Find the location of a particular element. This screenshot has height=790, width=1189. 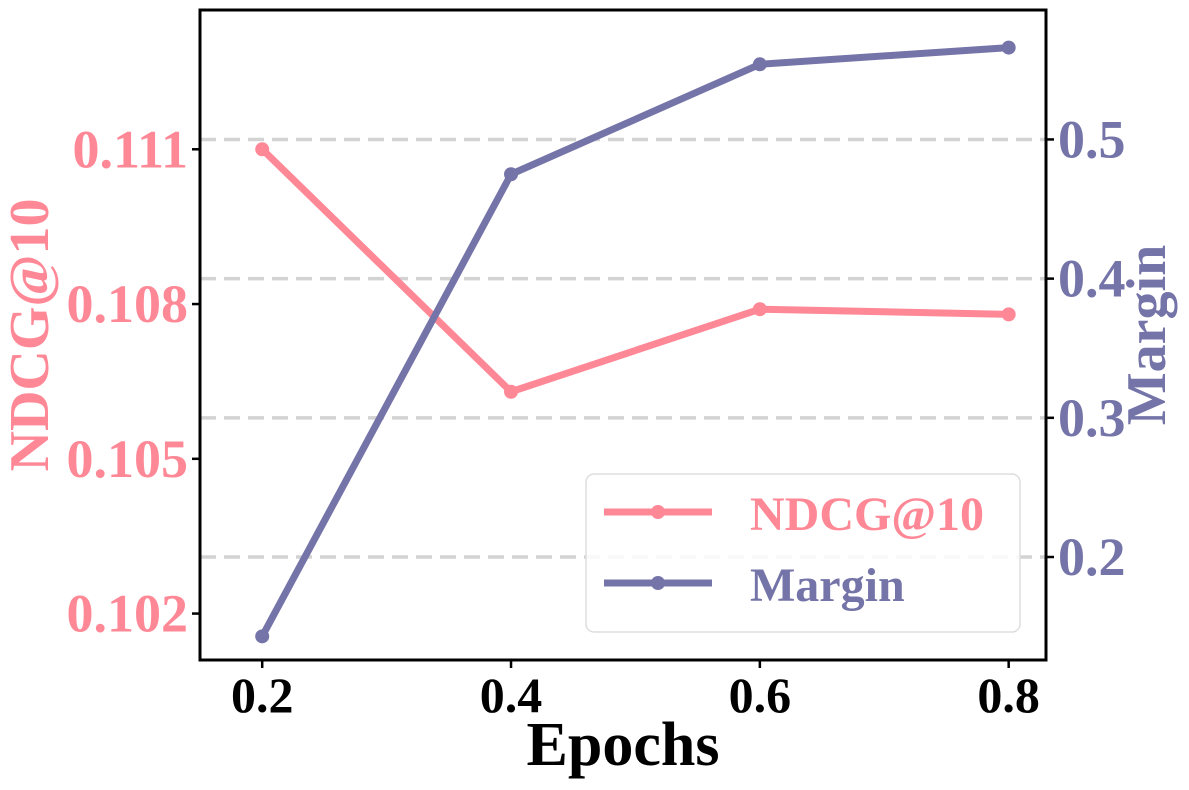

y-left-tick-label: 0.105 is located at coordinates (128, 459).